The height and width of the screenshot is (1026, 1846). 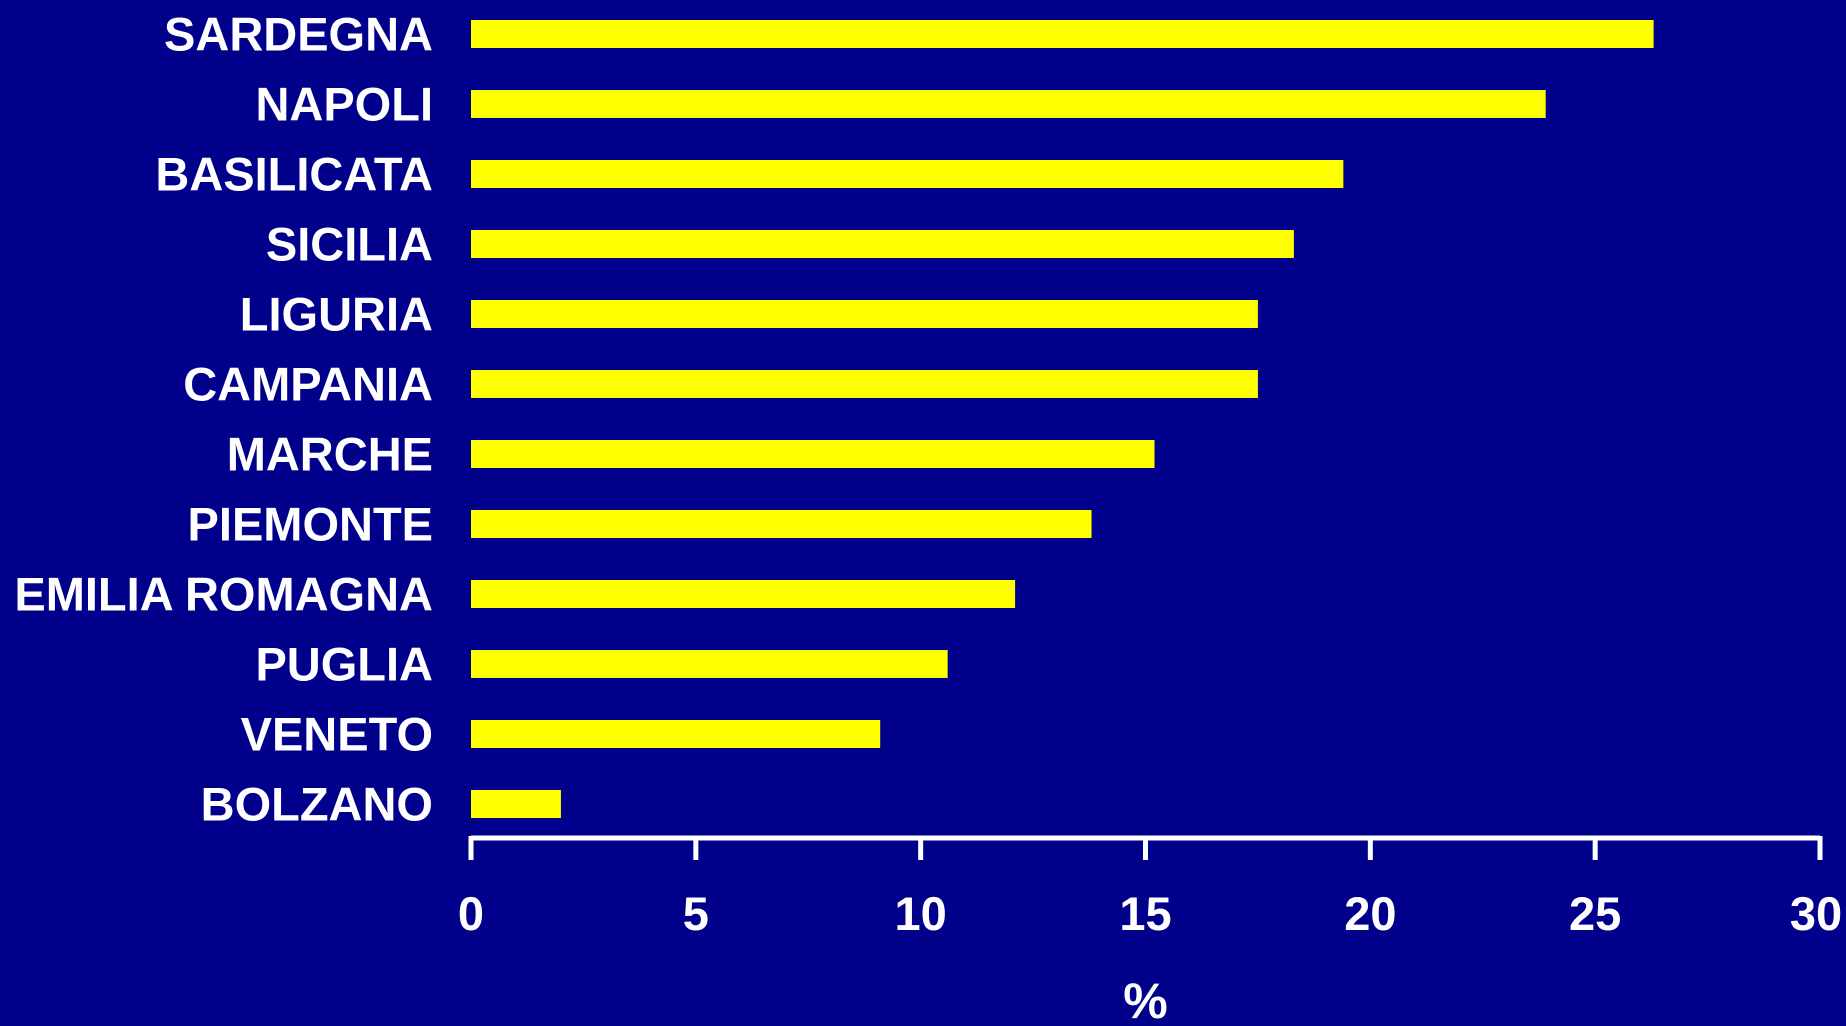 What do you see at coordinates (1145, 913) in the screenshot?
I see `x-tick-label-15: 15` at bounding box center [1145, 913].